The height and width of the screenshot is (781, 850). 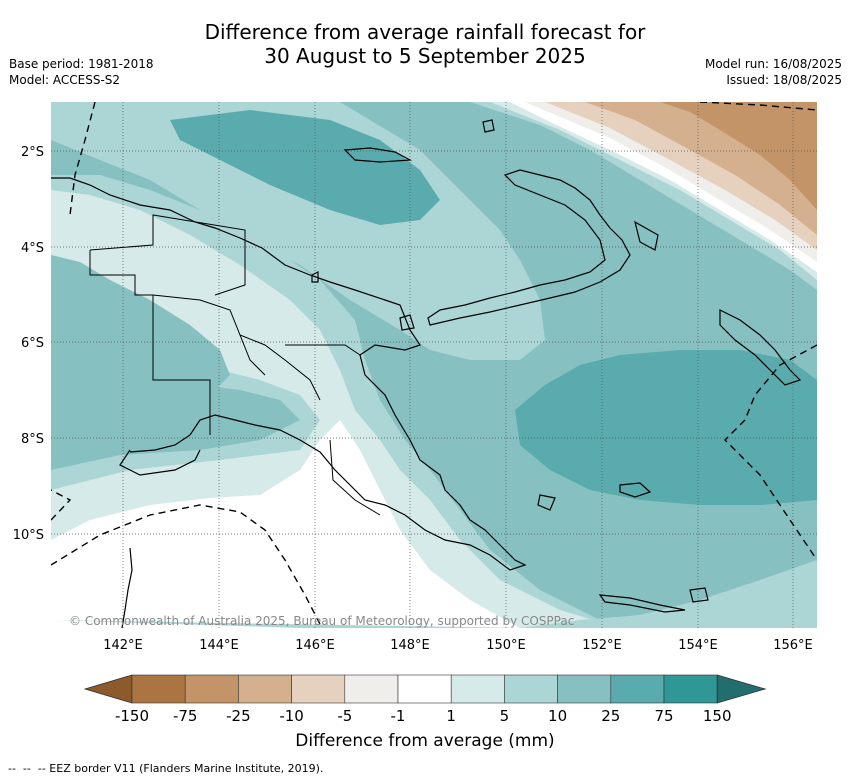 I want to click on issued-date: Issued: 18/08/2025, so click(x=784, y=80).